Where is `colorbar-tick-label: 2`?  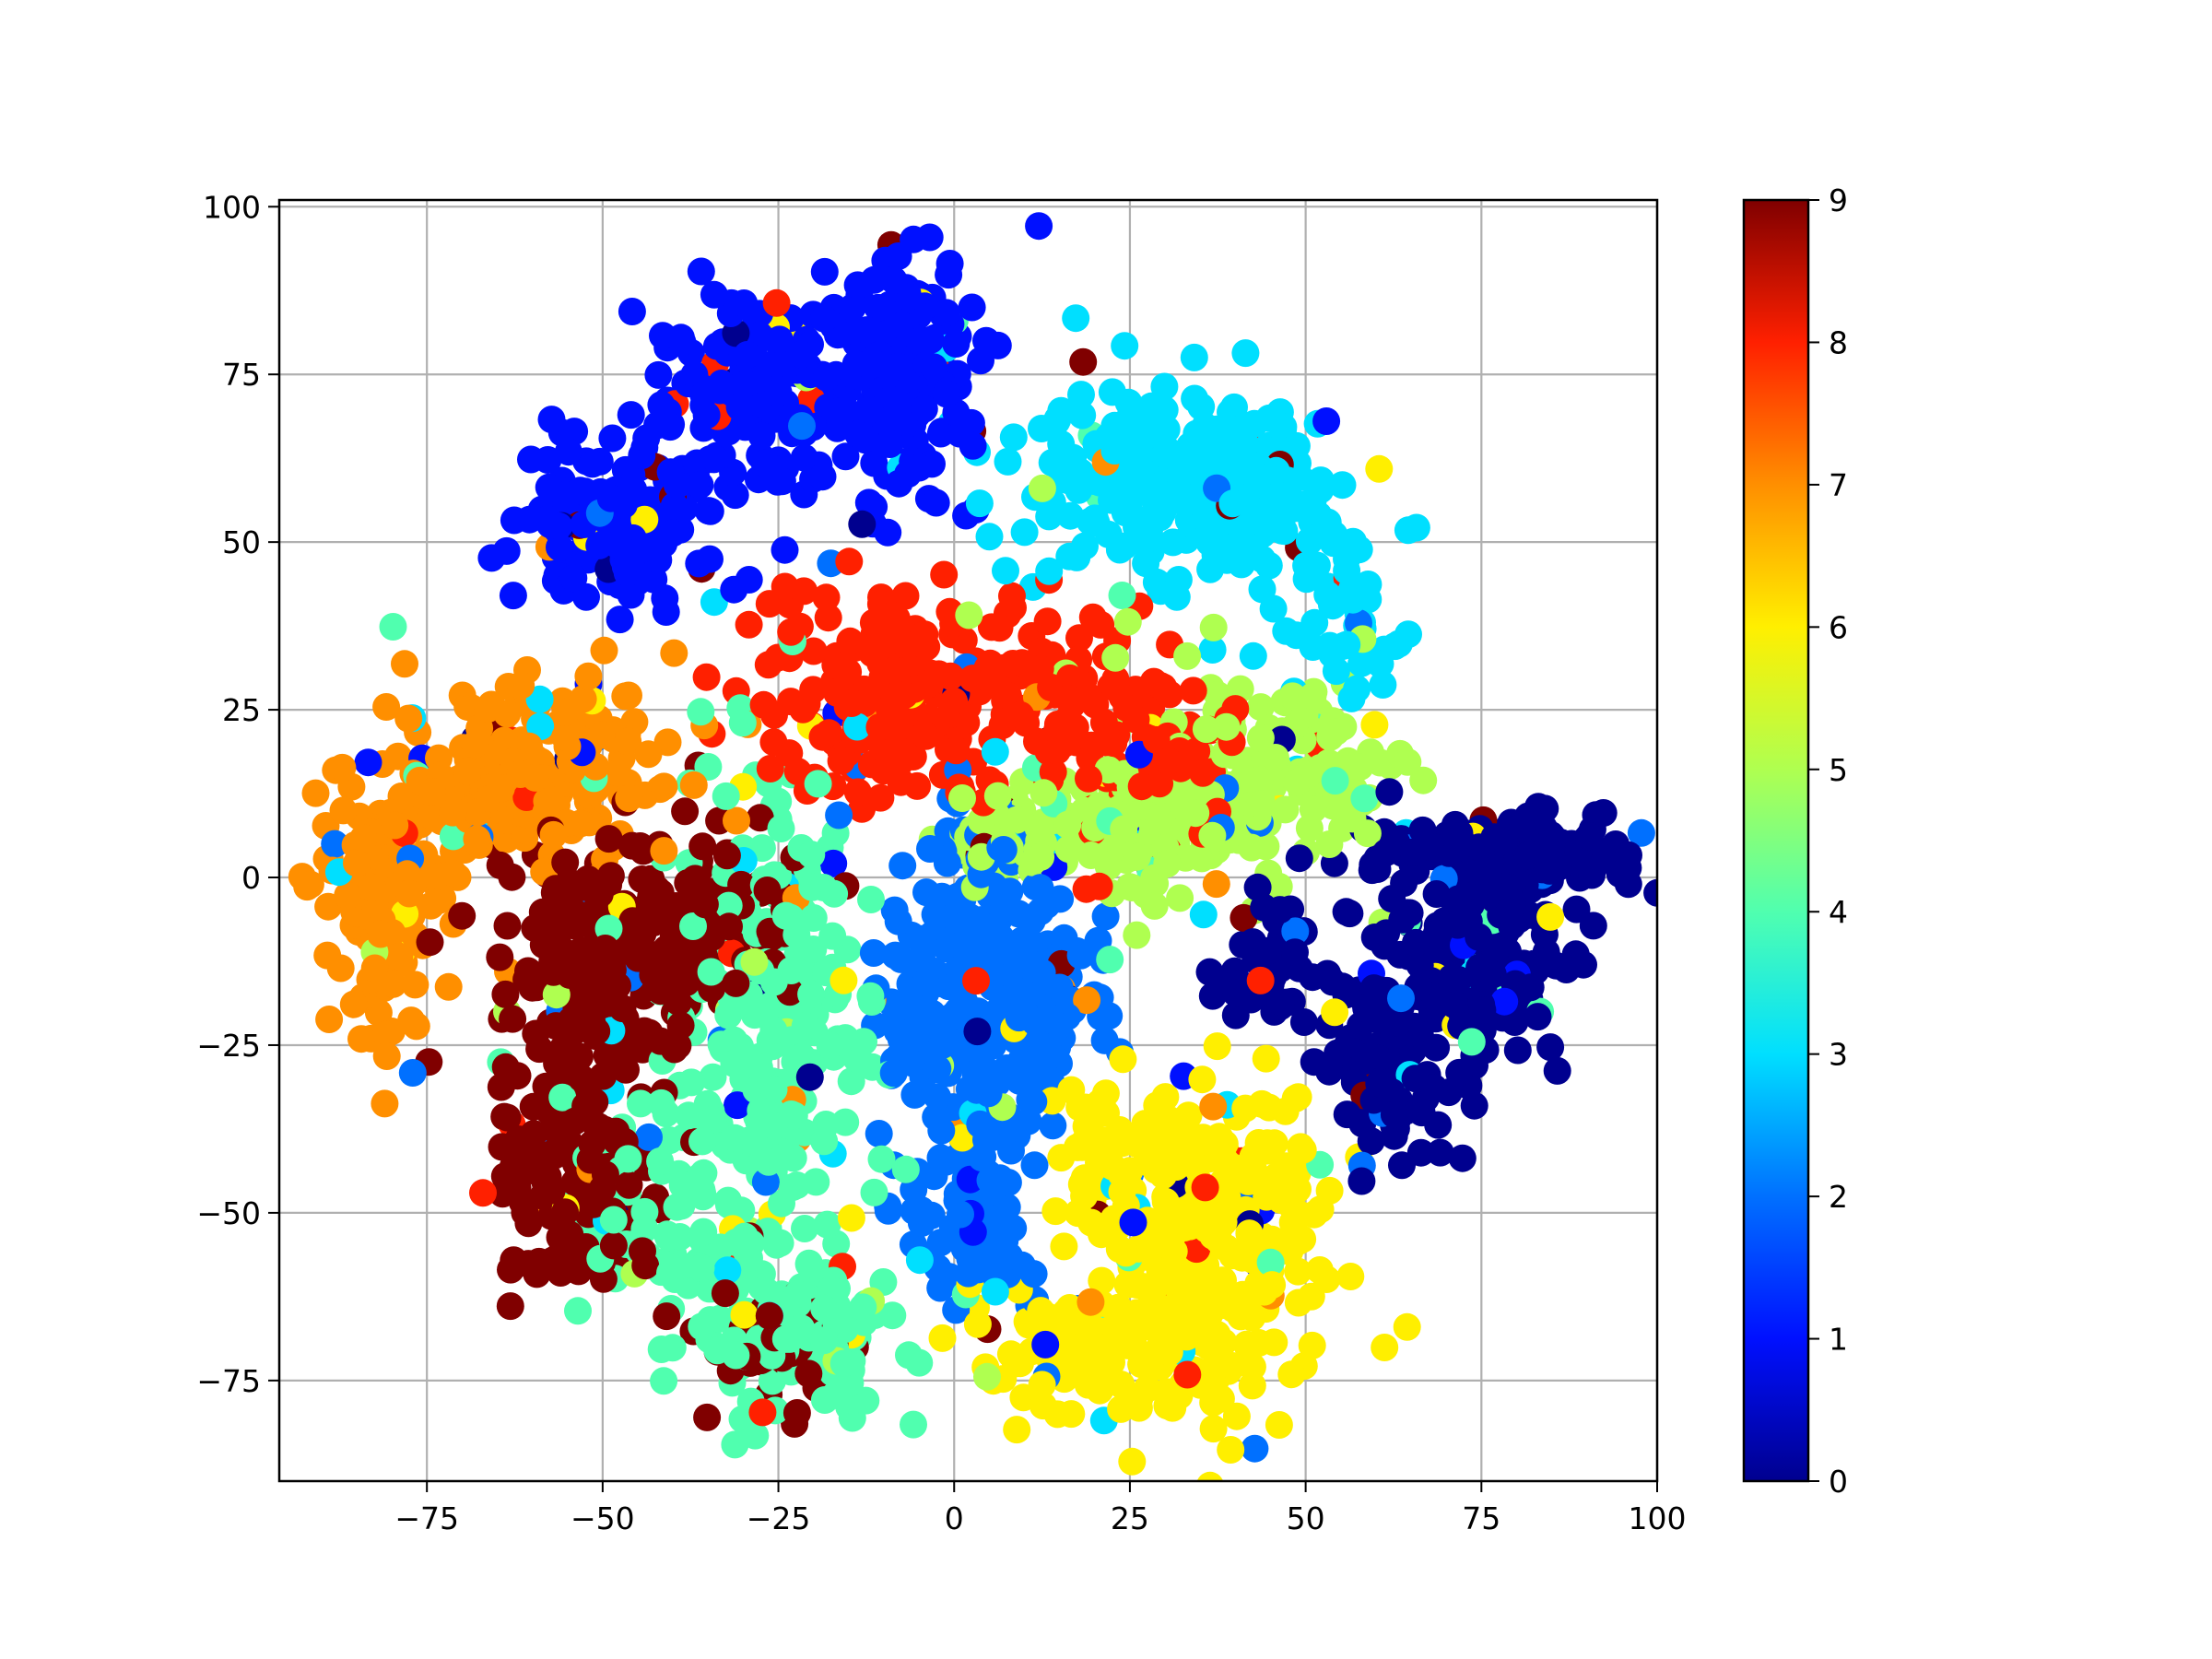 colorbar-tick-label: 2 is located at coordinates (1838, 1197).